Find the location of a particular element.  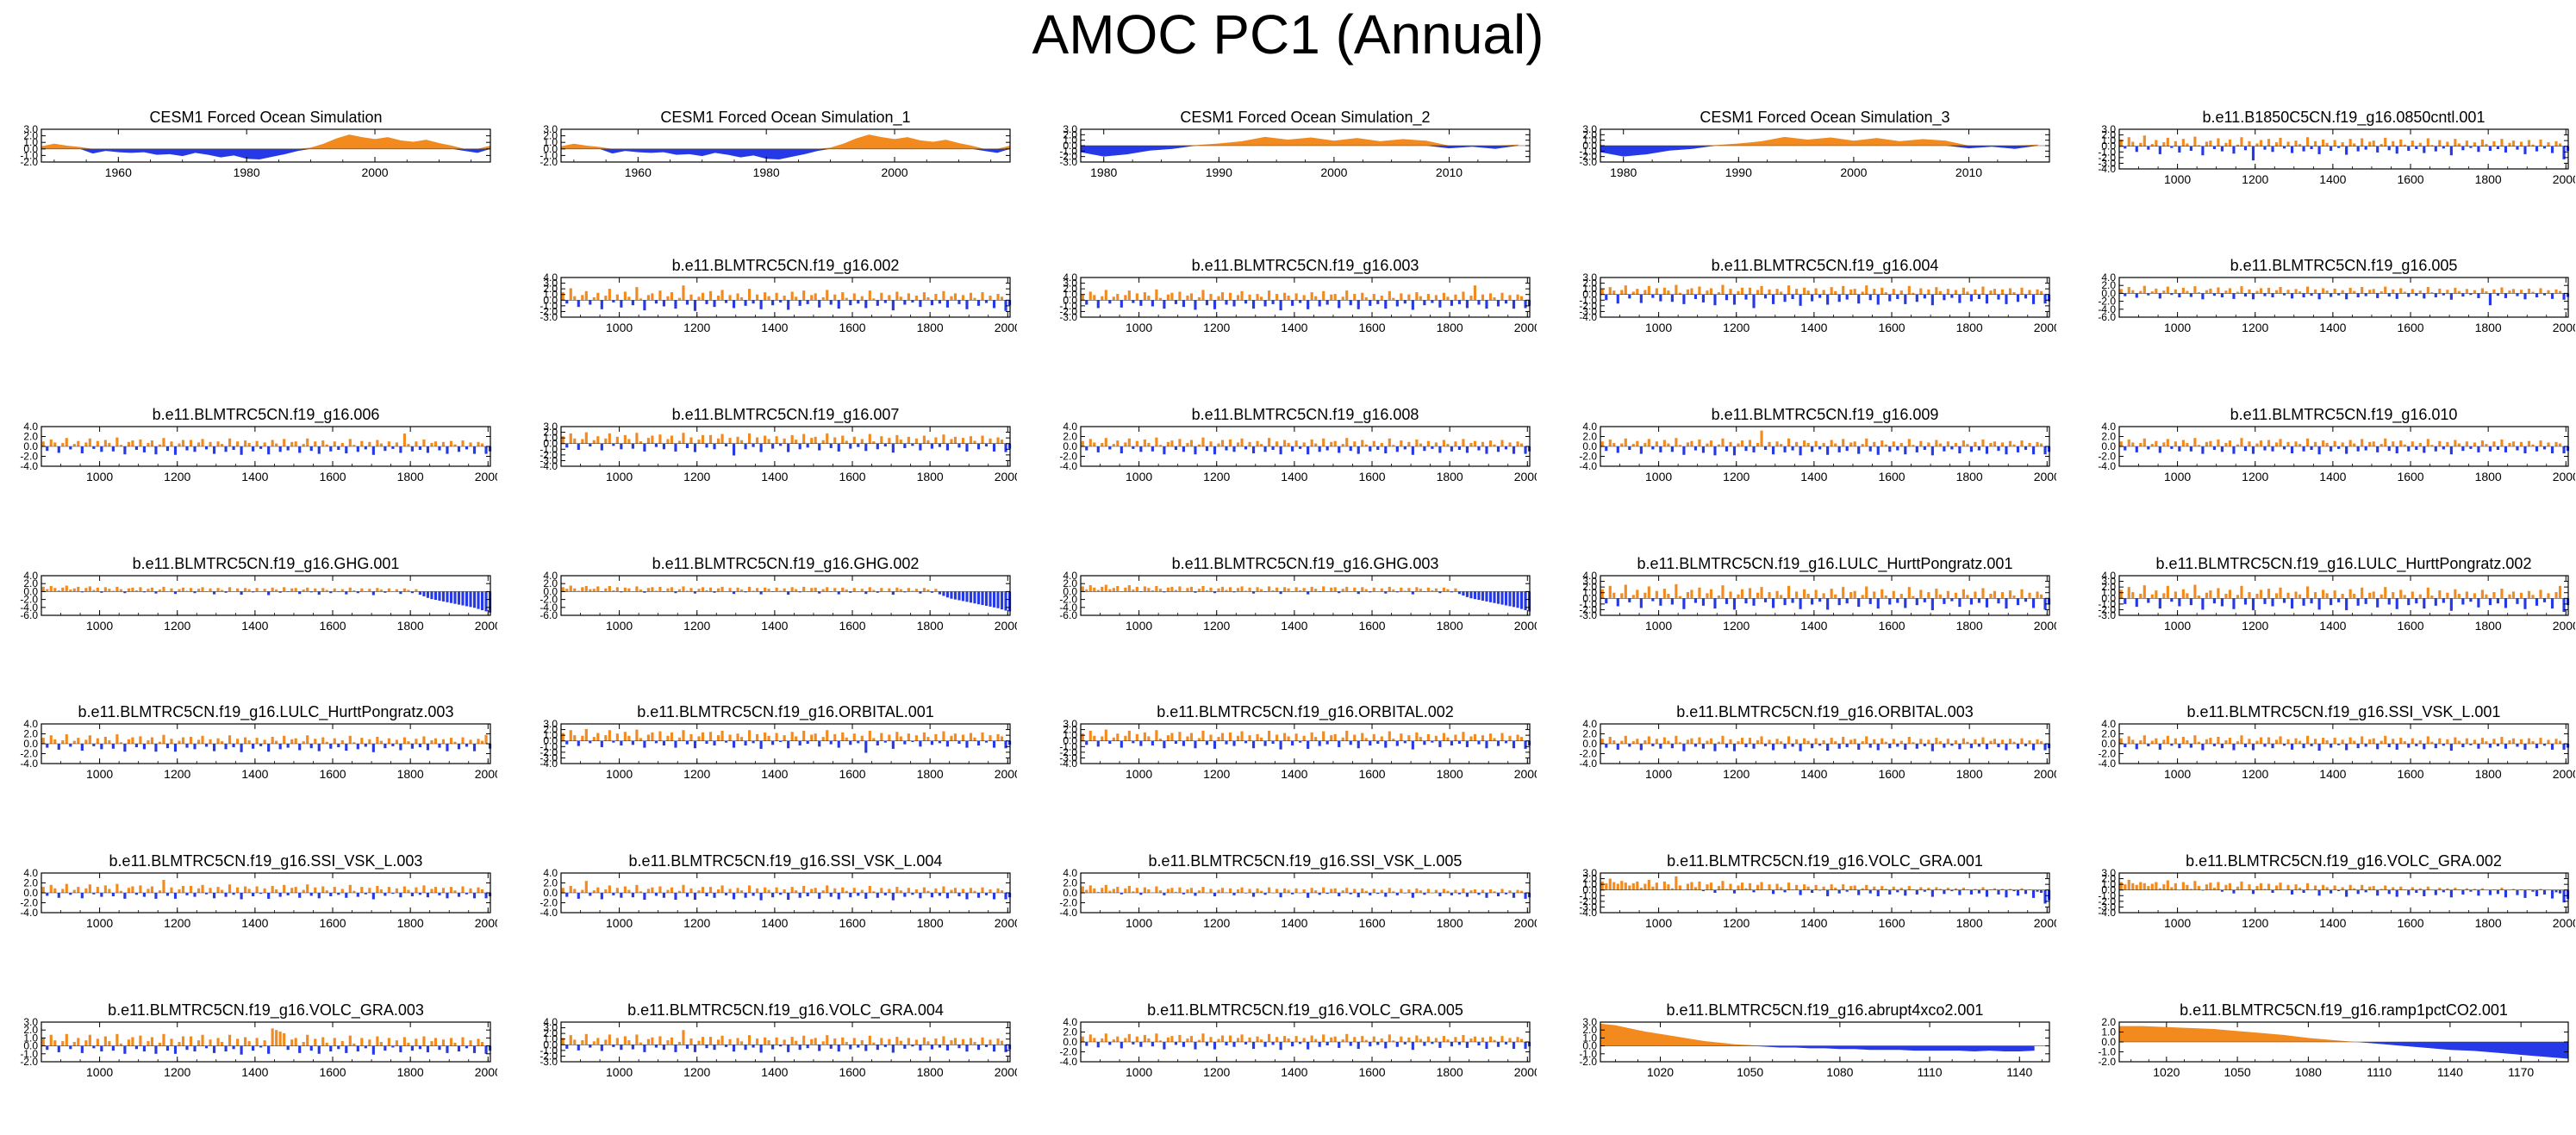

x-tick-label: 1800 is located at coordinates (1969, 774).